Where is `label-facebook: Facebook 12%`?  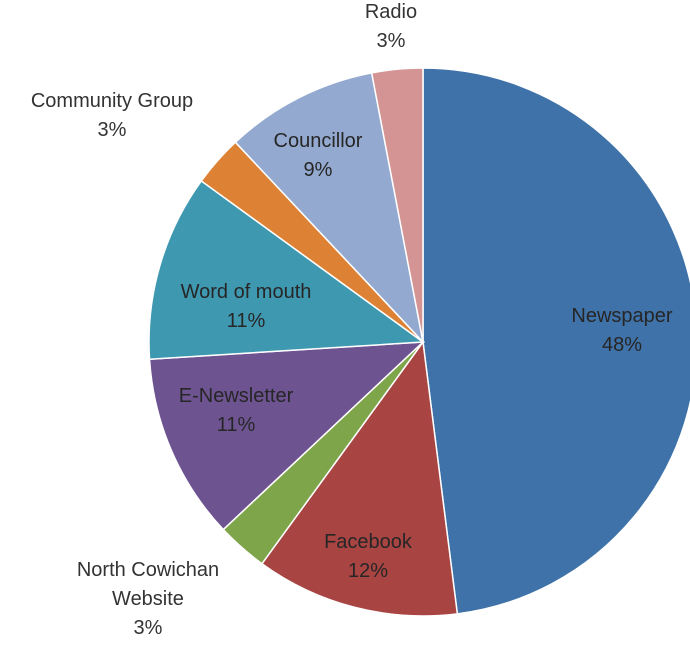 label-facebook: Facebook 12% is located at coordinates (368, 556).